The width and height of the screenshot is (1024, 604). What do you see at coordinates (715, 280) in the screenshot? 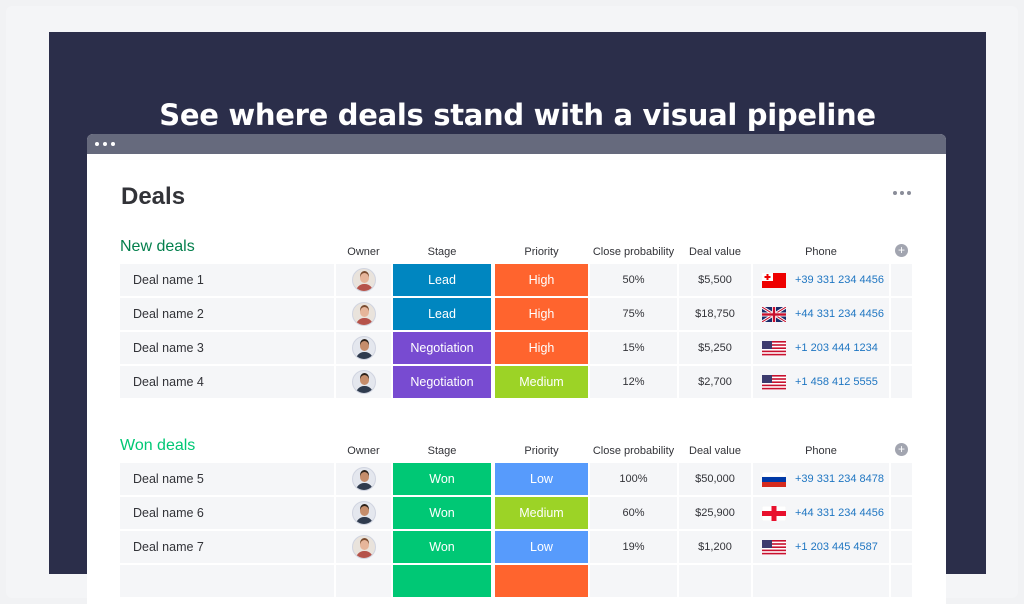
I see `deal-value-cell: $5,500` at bounding box center [715, 280].